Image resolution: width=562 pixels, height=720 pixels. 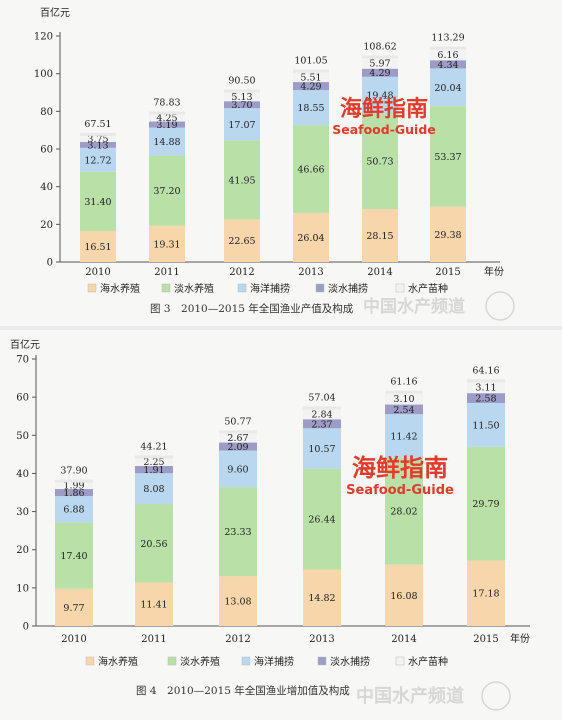 I want to click on bar-total-label: 44.21, so click(x=153, y=446).